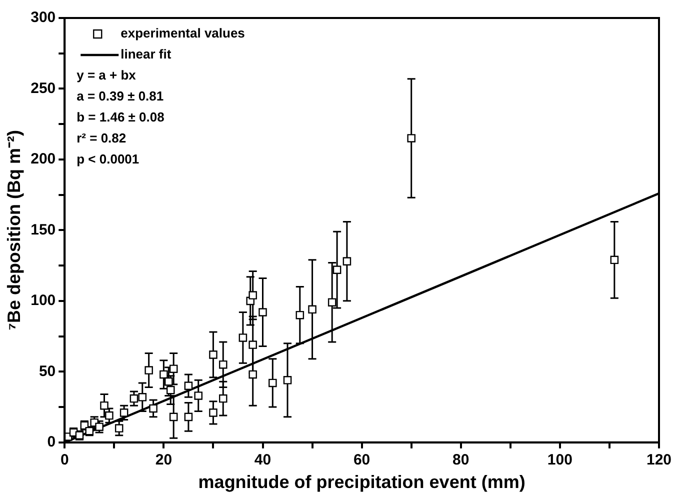 The image size is (675, 496). Describe the element at coordinates (146, 54) in the screenshot. I see `legend-label: linear fit` at that location.